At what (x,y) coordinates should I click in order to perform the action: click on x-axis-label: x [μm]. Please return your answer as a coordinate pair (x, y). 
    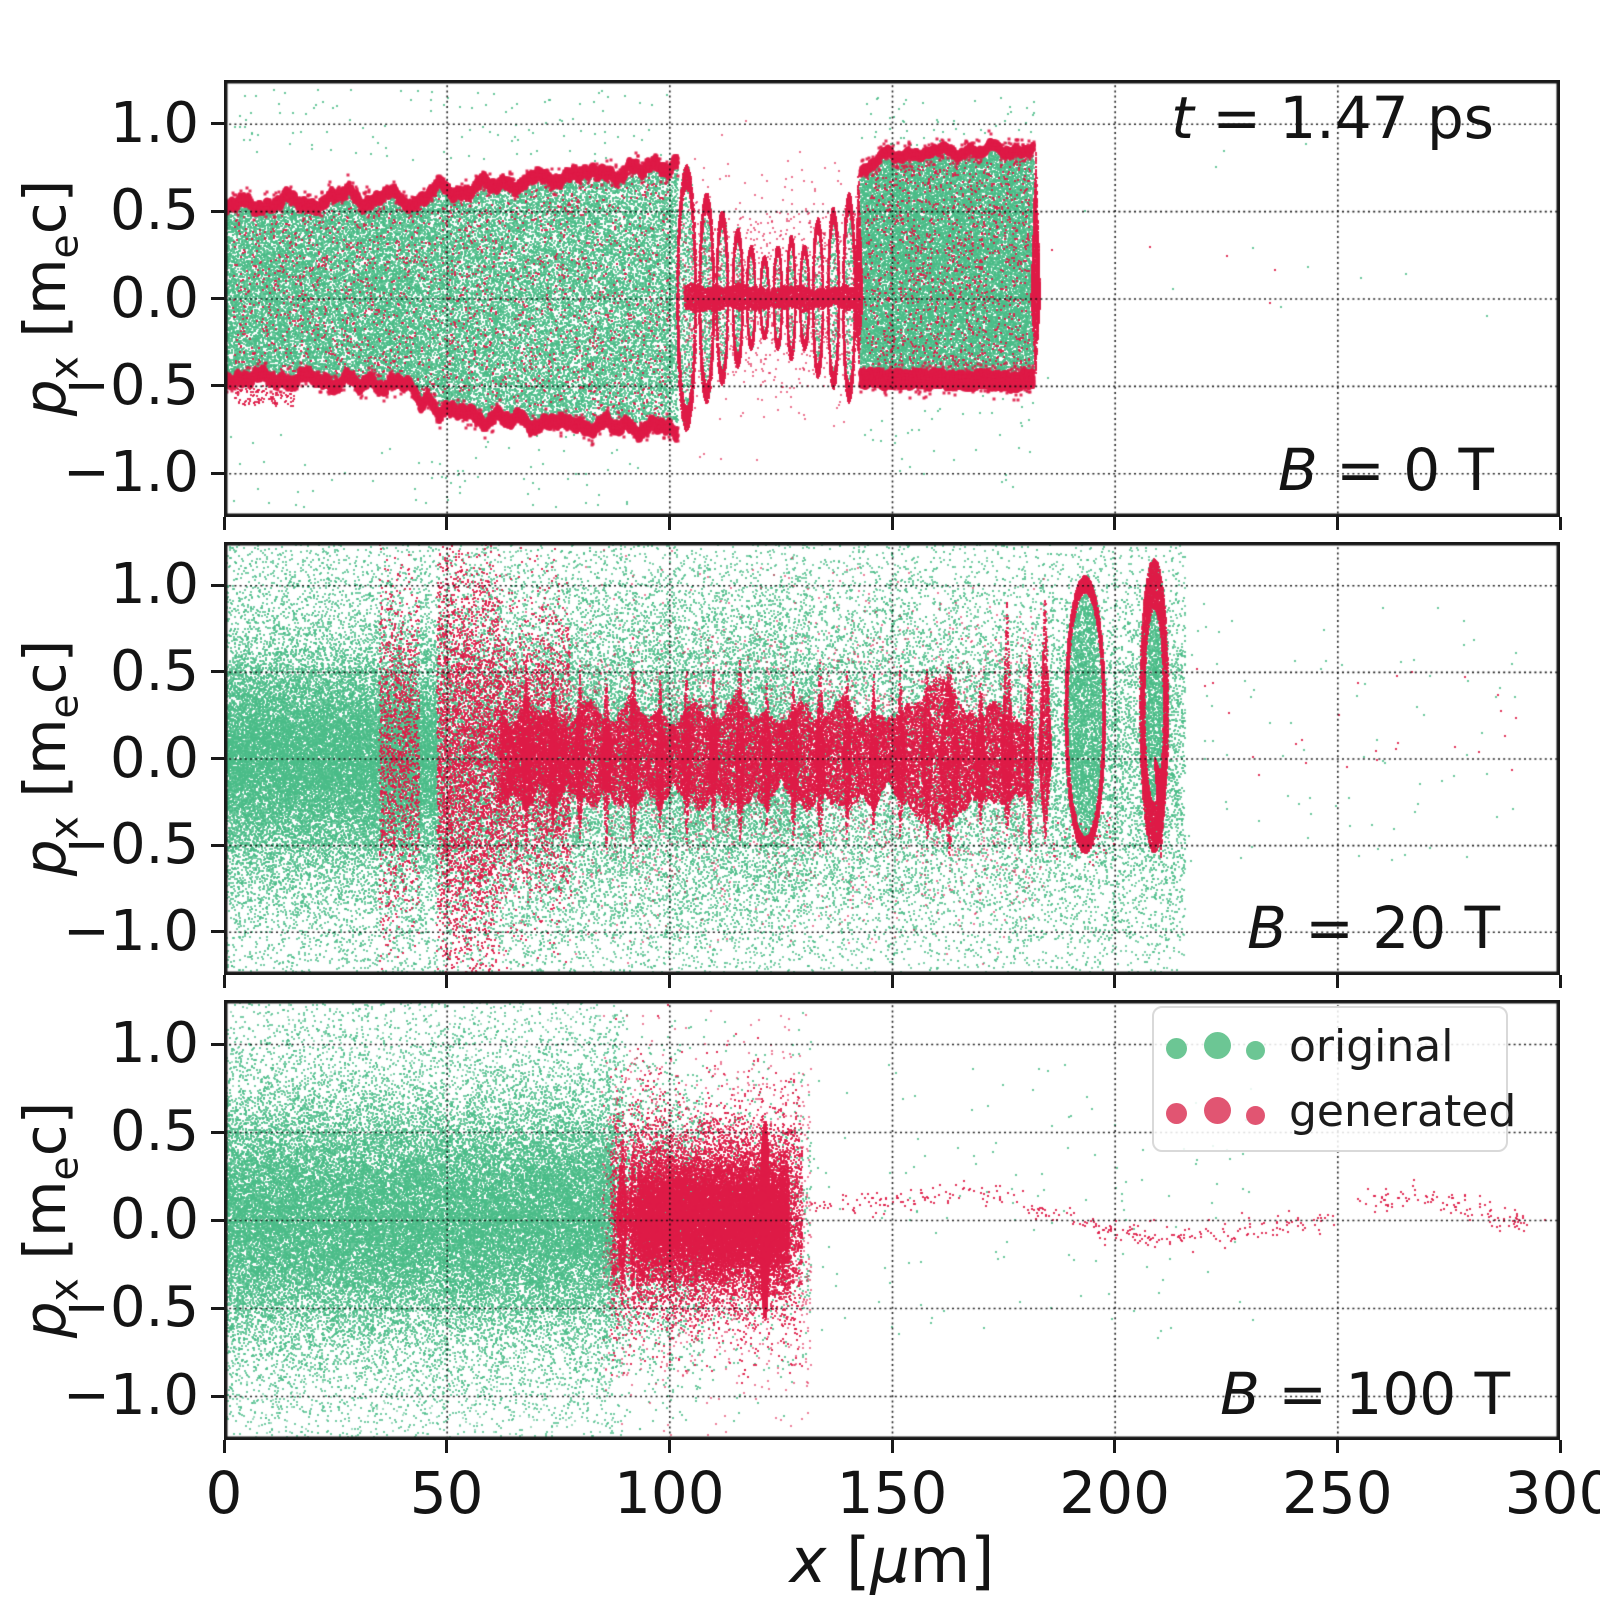
    Looking at the image, I should click on (892, 1560).